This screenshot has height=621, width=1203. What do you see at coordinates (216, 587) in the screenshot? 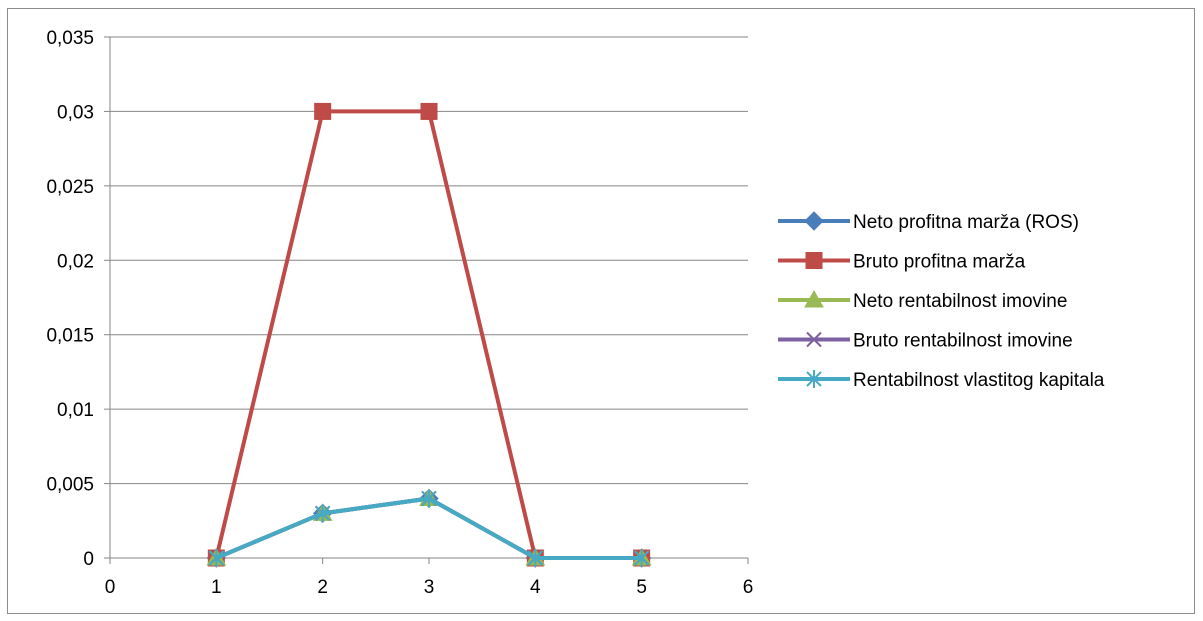
I see `x-tick-label: 1` at bounding box center [216, 587].